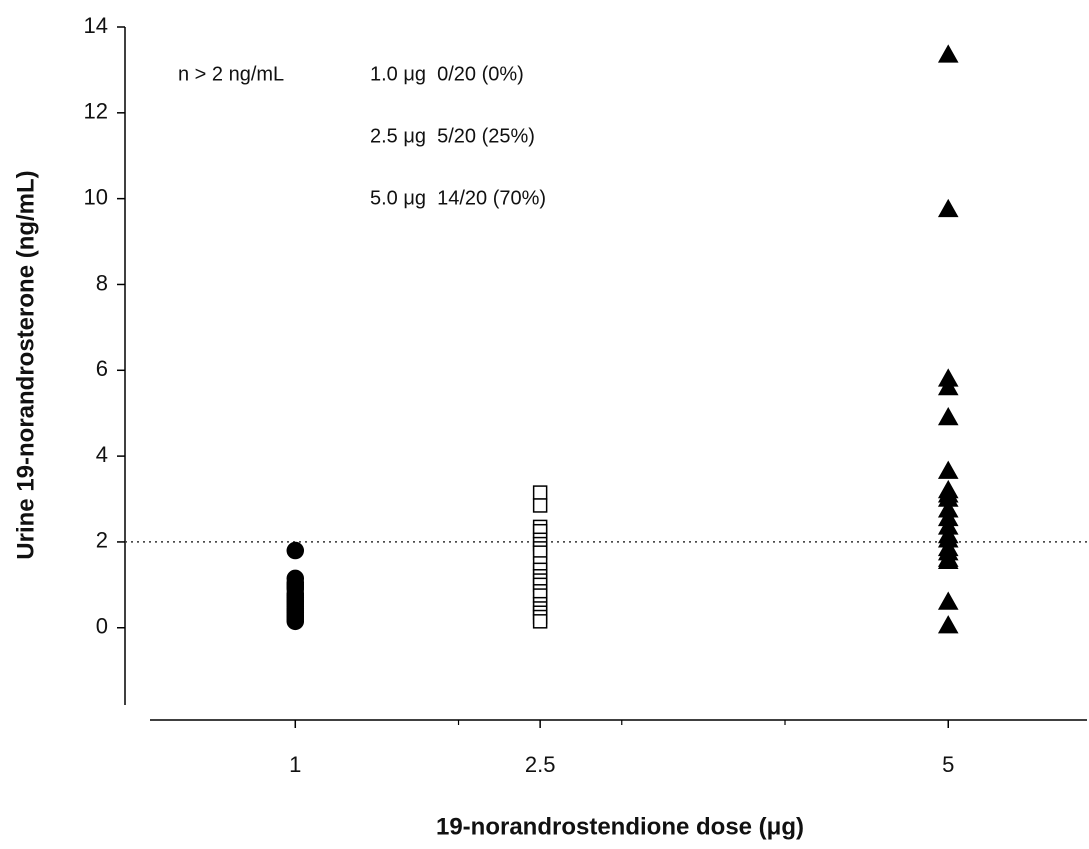  I want to click on annotation: 5.0 μg 14/20 (70%), so click(458, 198).